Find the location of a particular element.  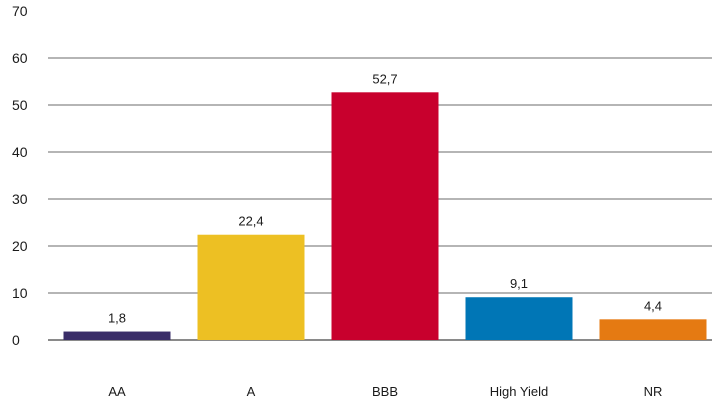

bar-bbb is located at coordinates (385, 216).